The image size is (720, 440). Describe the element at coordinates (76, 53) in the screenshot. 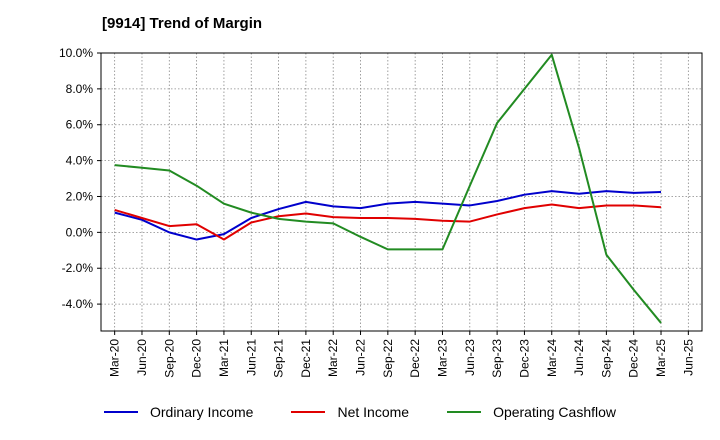

I see `y-tick-label: 10.0%` at that location.